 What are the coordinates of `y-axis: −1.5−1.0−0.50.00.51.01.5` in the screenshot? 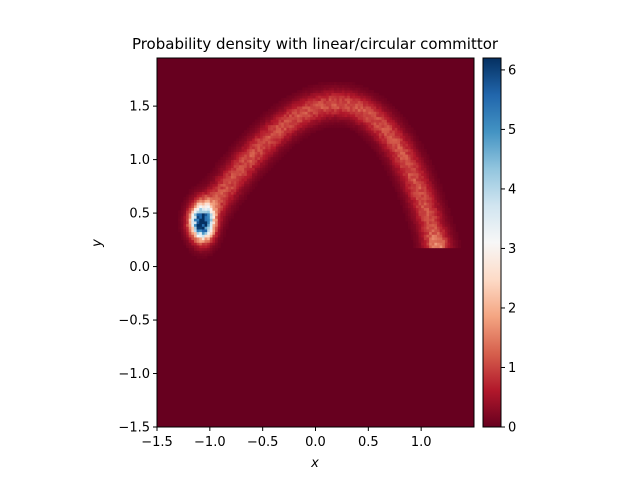 It's located at (137, 268).